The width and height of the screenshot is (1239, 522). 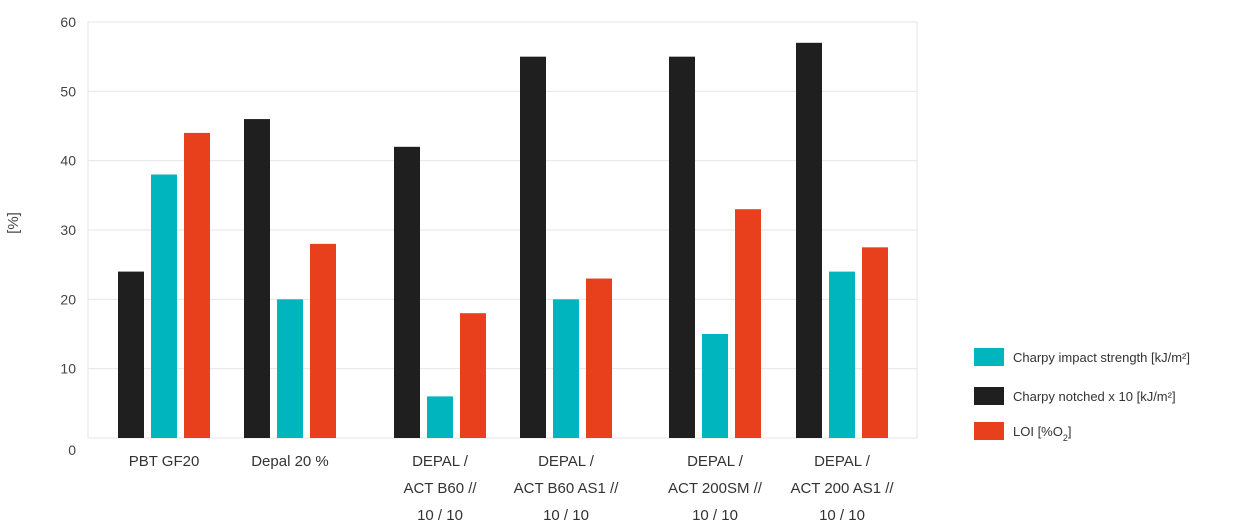 I want to click on x-tick-label: ACT 200SM //, so click(x=715, y=488).